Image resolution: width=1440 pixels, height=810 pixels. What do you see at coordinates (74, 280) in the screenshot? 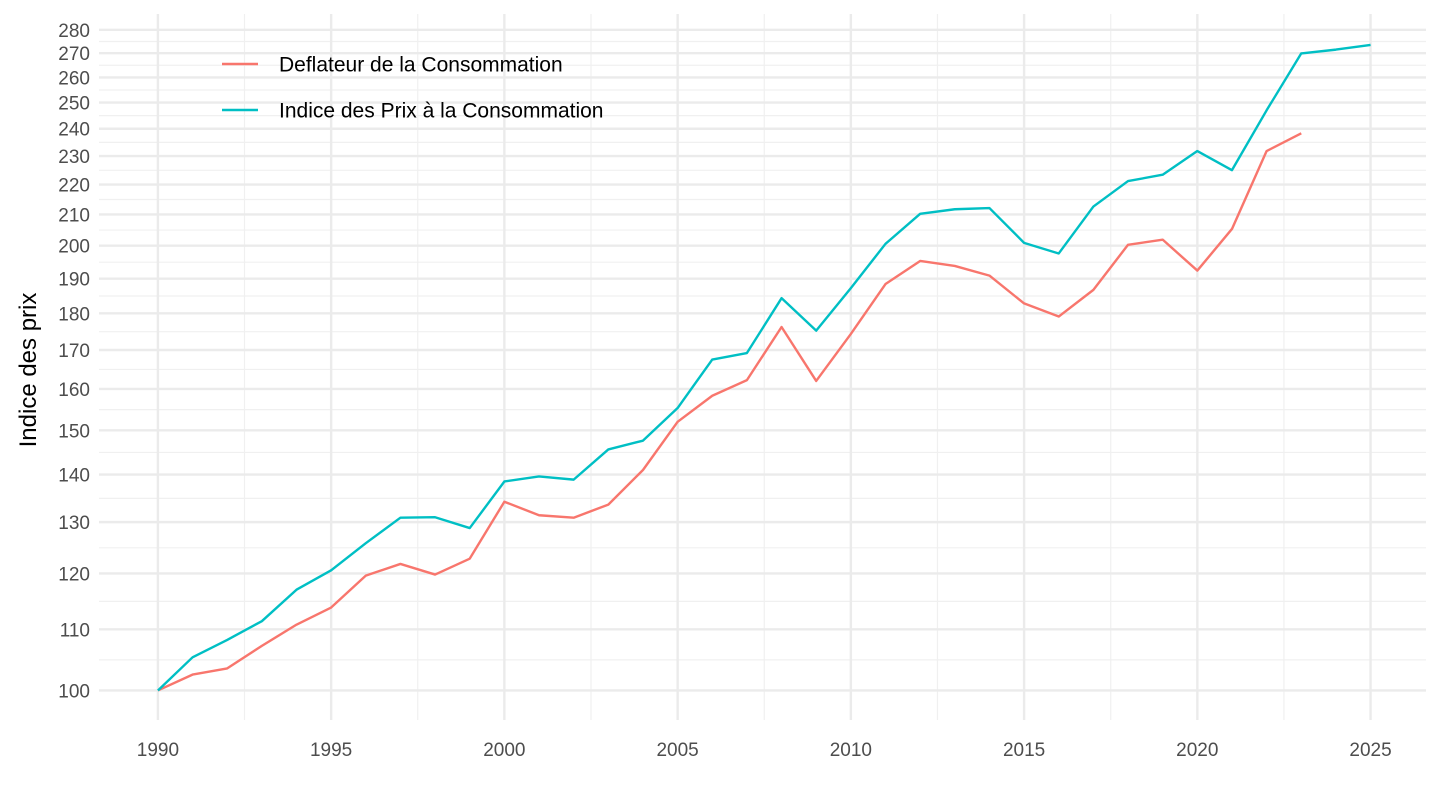
I see `y-tick-label: 190` at bounding box center [74, 280].